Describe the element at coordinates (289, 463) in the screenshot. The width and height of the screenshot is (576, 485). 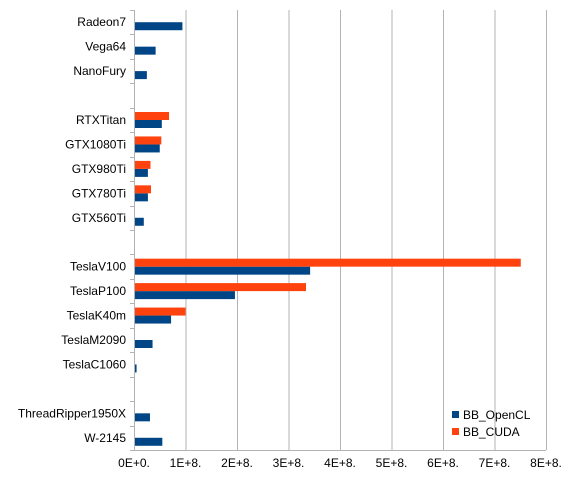
I see `x-tick-label: 3E+8.` at that location.